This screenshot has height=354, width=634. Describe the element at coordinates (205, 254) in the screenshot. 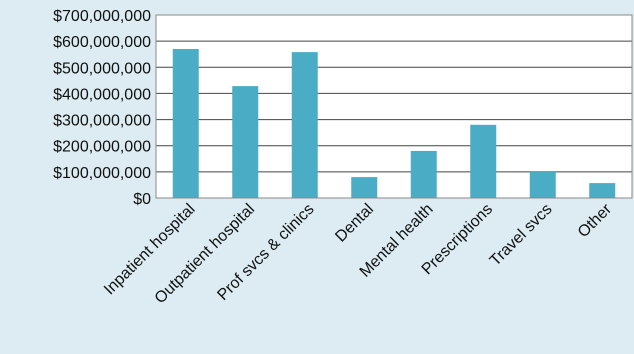

I see `x-tick-label: Outpatient hospital` at that location.